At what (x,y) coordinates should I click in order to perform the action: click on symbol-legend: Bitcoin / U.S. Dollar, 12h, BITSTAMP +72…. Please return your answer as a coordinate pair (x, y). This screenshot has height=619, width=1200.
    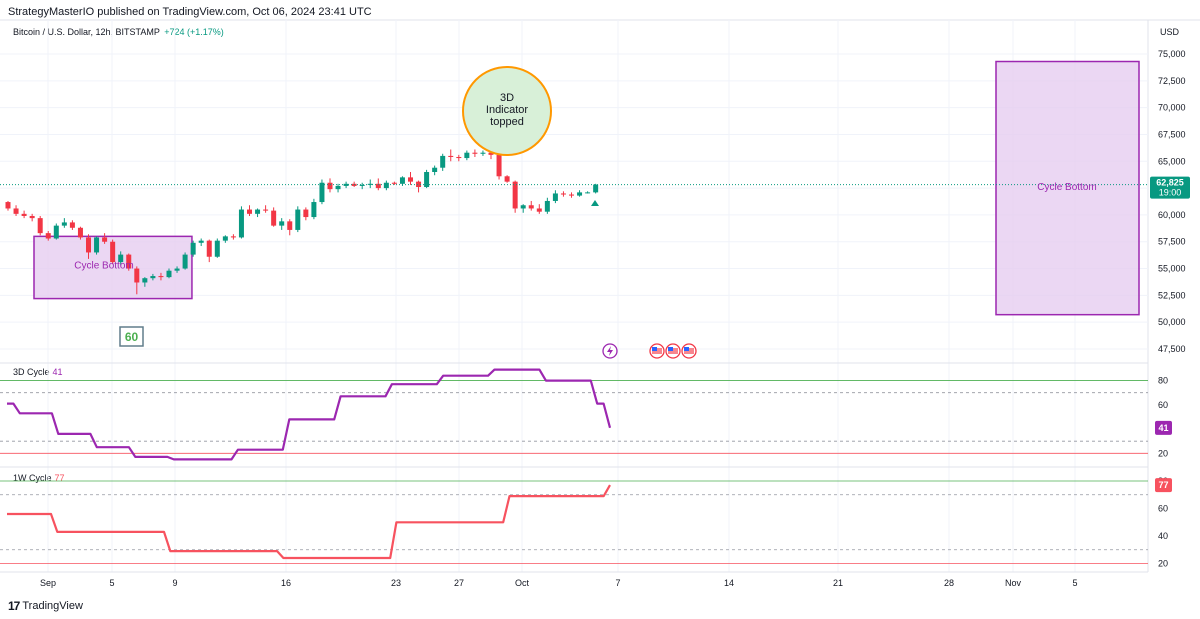
    Looking at the image, I should click on (118, 32).